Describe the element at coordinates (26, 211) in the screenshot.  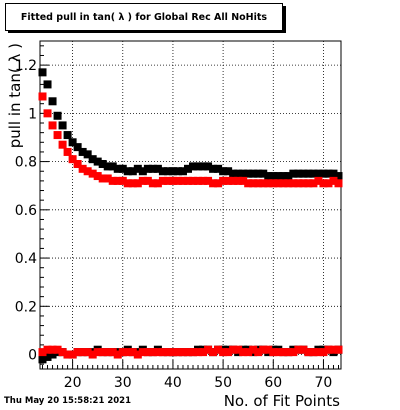
I see `y-tick-label: 0.6` at that location.